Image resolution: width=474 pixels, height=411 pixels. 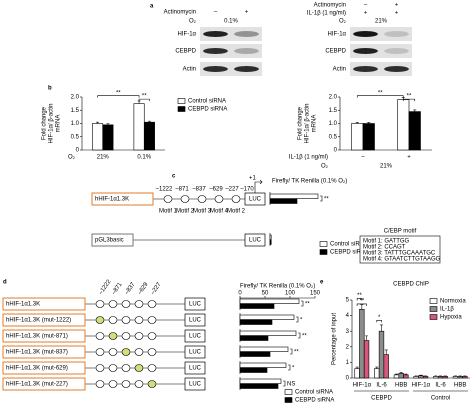 What do you see at coordinates (333, 124) in the screenshot?
I see `y-tick-label: 1.0` at bounding box center [333, 124].